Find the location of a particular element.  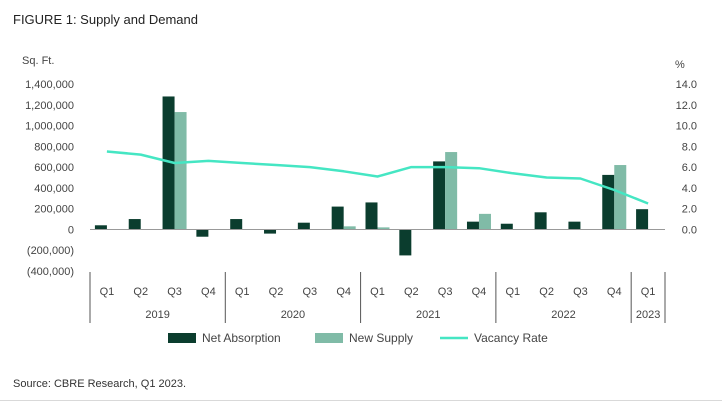

y-tick-label: (400,000) is located at coordinates (50, 272).